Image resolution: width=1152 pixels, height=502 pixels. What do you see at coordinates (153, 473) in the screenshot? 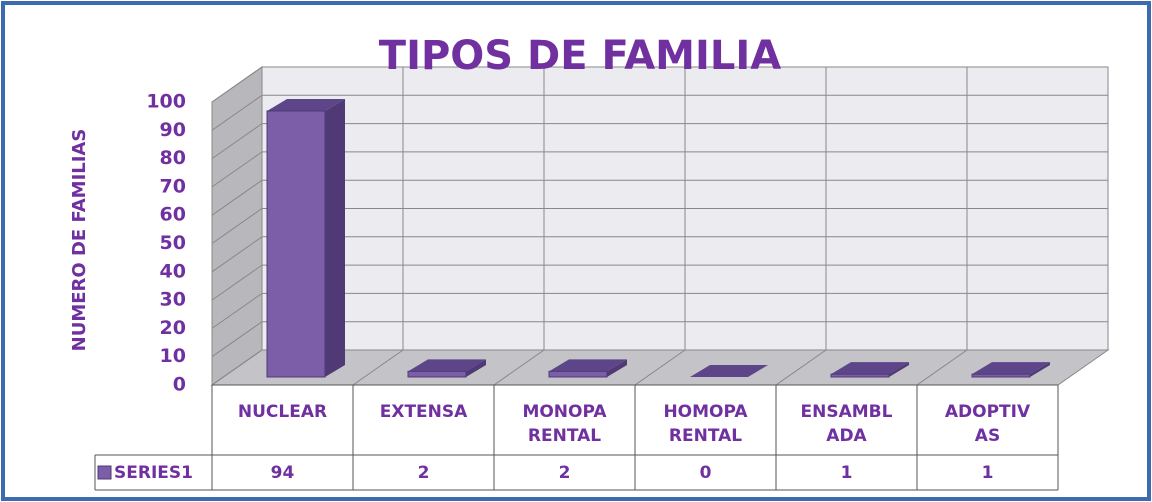
I see `legend-label: SERIES1` at bounding box center [153, 473].